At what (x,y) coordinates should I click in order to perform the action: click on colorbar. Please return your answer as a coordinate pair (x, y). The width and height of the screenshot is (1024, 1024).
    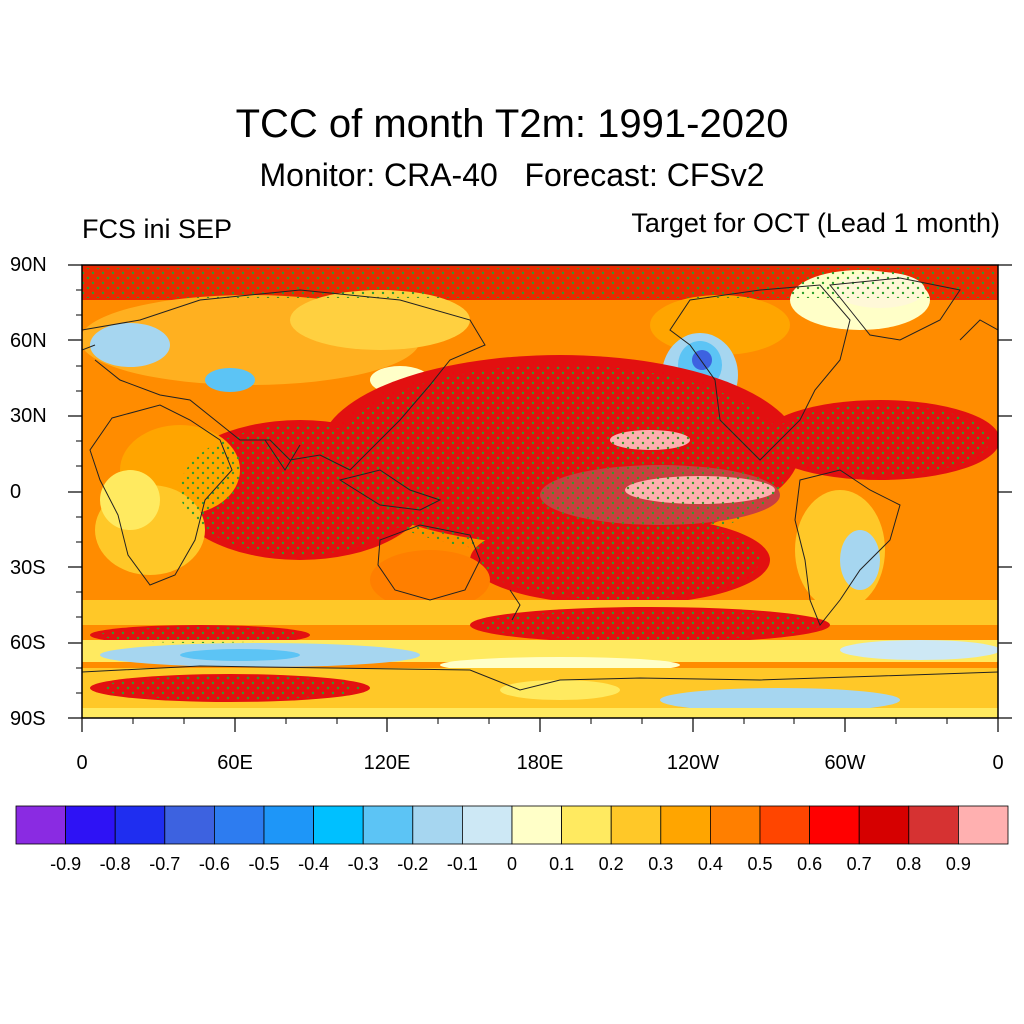
    Looking at the image, I should click on (512, 825).